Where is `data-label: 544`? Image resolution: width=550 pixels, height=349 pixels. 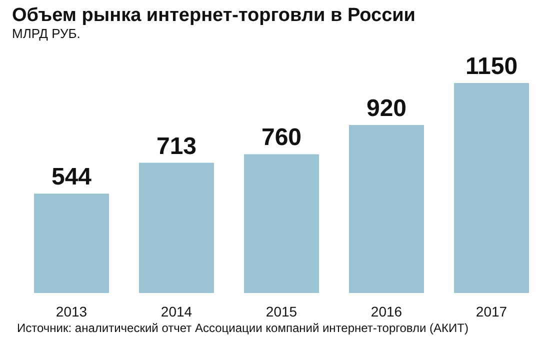 data-label: 544 is located at coordinates (71, 177).